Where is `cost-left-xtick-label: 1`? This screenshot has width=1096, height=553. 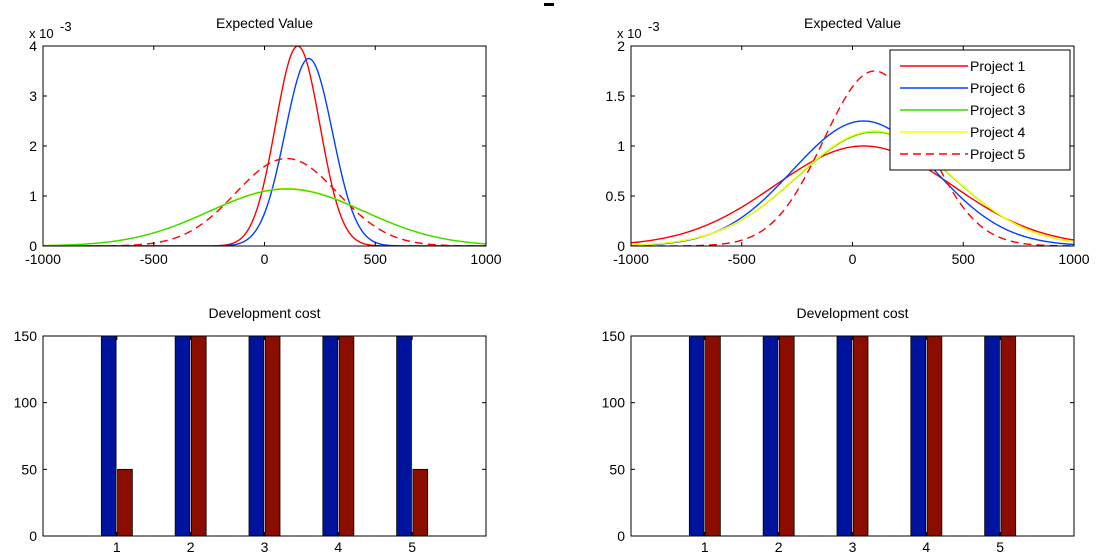
cost-left-xtick-label: 1 is located at coordinates (117, 546).